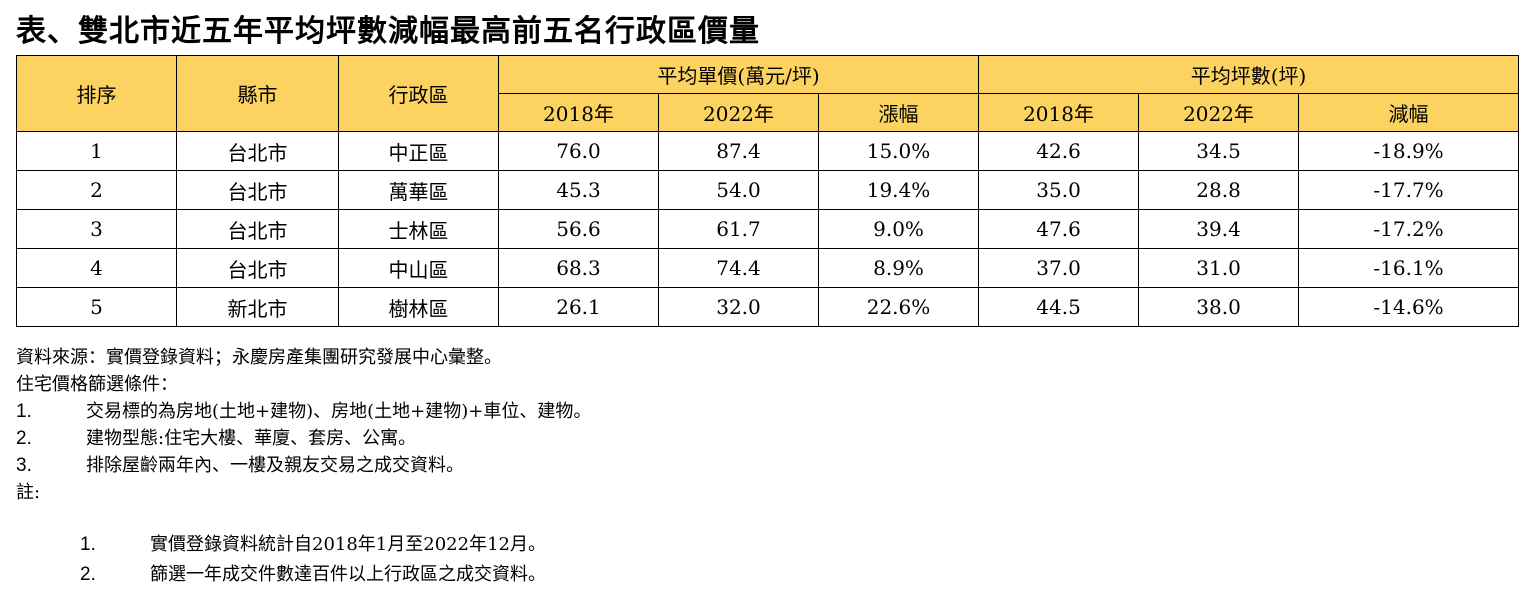 This screenshot has height=599, width=1536. Describe the element at coordinates (578, 112) in the screenshot. I see `header-price-2018: 2018年` at that location.